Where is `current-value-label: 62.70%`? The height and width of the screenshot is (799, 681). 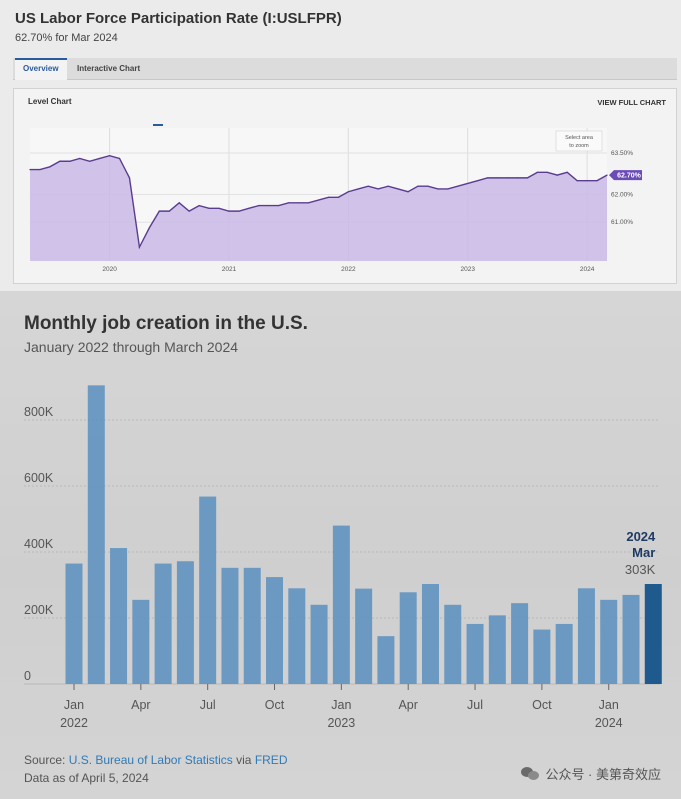 current-value-label: 62.70% is located at coordinates (629, 176).